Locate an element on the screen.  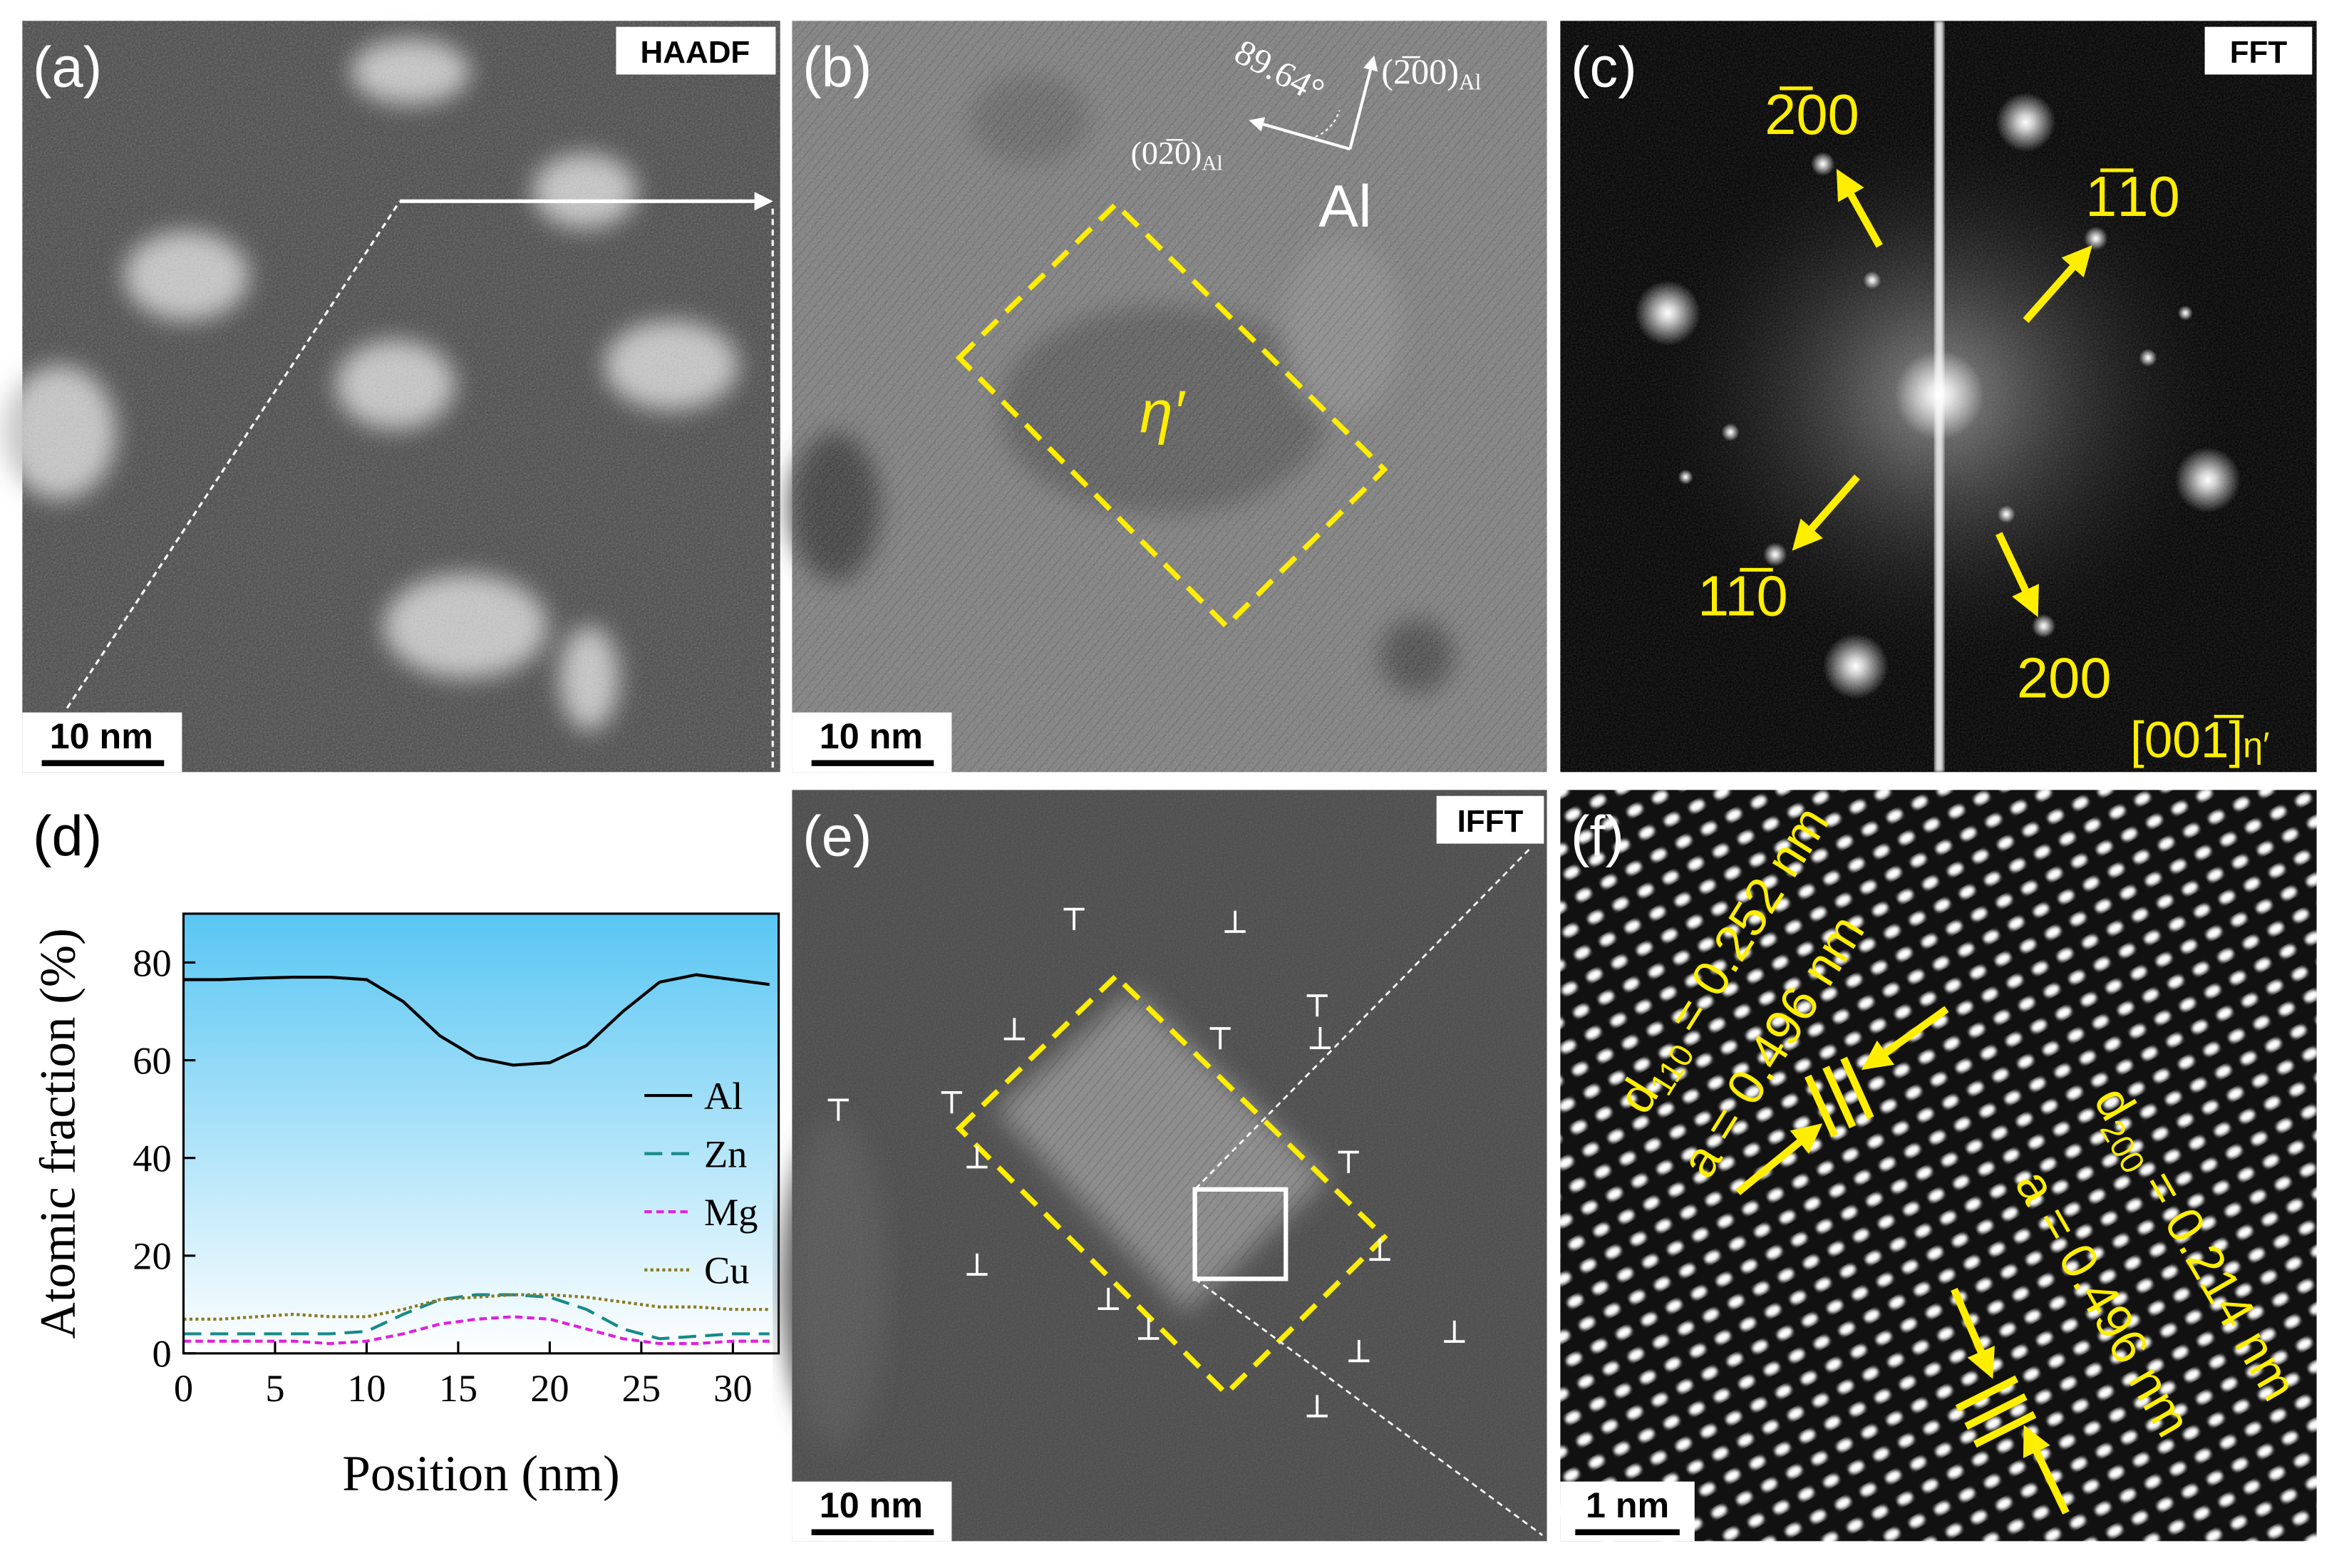
panel-label: (e) is located at coordinates (837, 836).